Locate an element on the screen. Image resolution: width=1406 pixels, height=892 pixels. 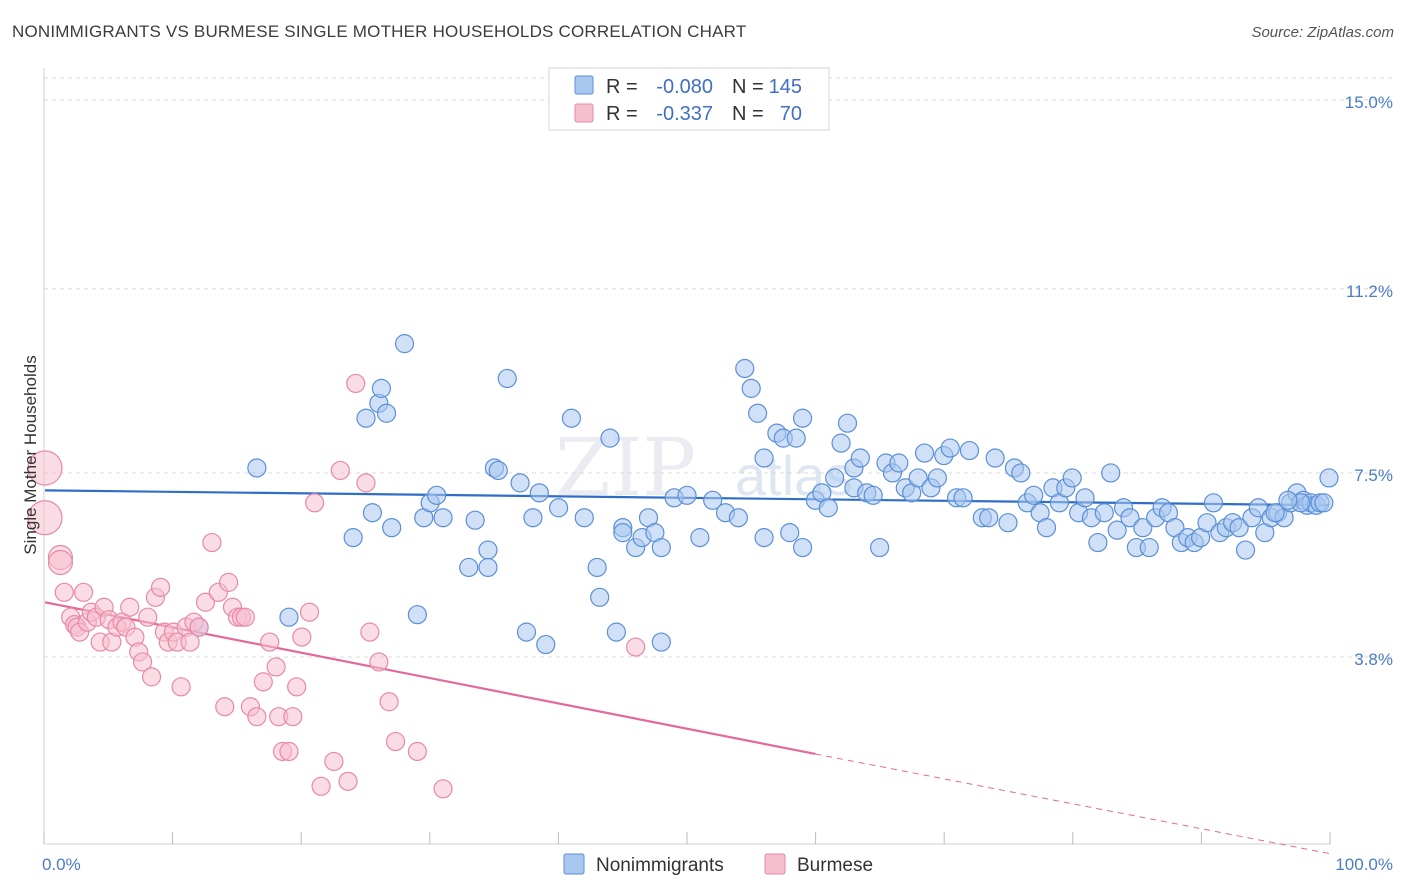
legend-r-value: -0.080 is located at coordinates (684, 87).